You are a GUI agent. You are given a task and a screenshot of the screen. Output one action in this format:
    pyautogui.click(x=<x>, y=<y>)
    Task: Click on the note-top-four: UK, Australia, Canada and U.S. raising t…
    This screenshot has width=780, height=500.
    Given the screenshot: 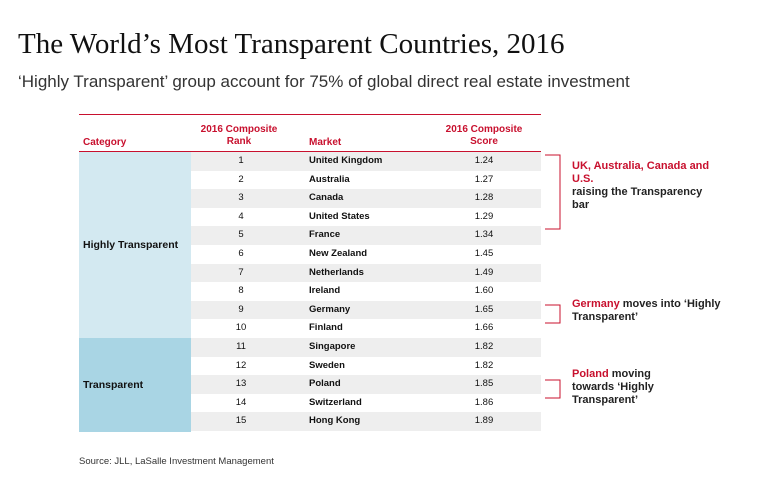 What is the action you would take?
    pyautogui.click(x=642, y=186)
    